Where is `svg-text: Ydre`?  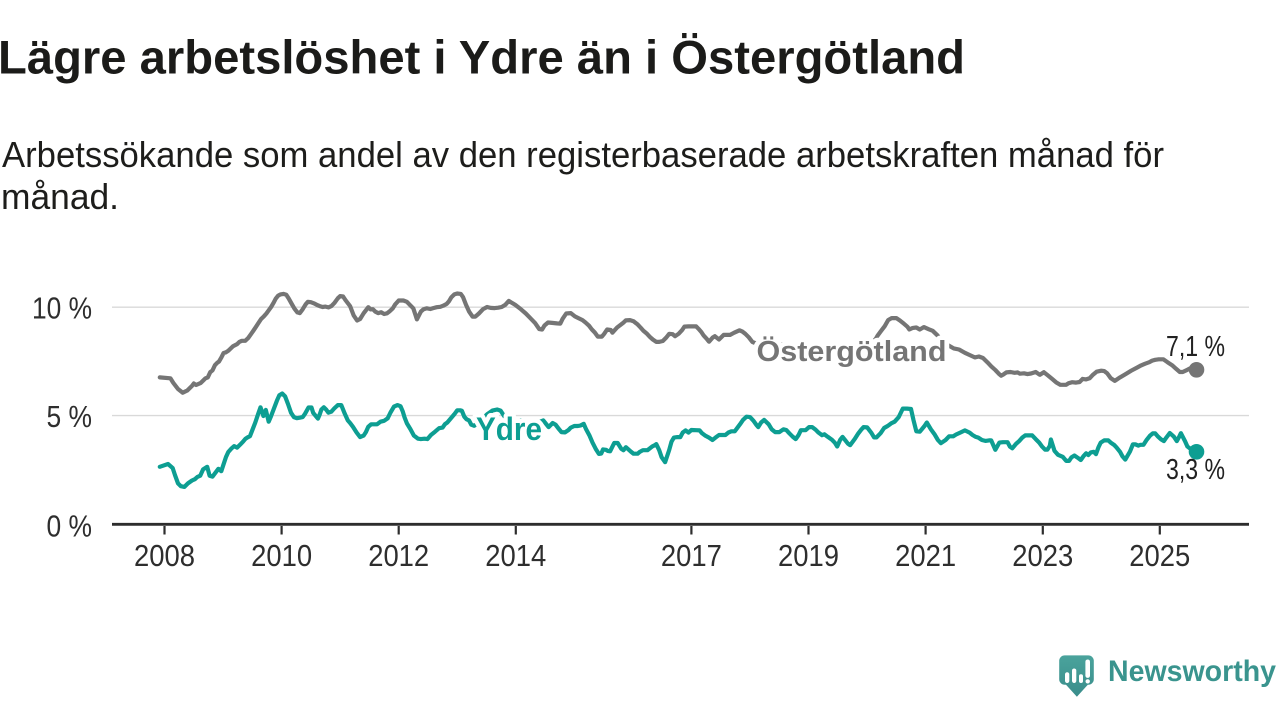
svg-text: Ydre is located at coordinates (509, 429).